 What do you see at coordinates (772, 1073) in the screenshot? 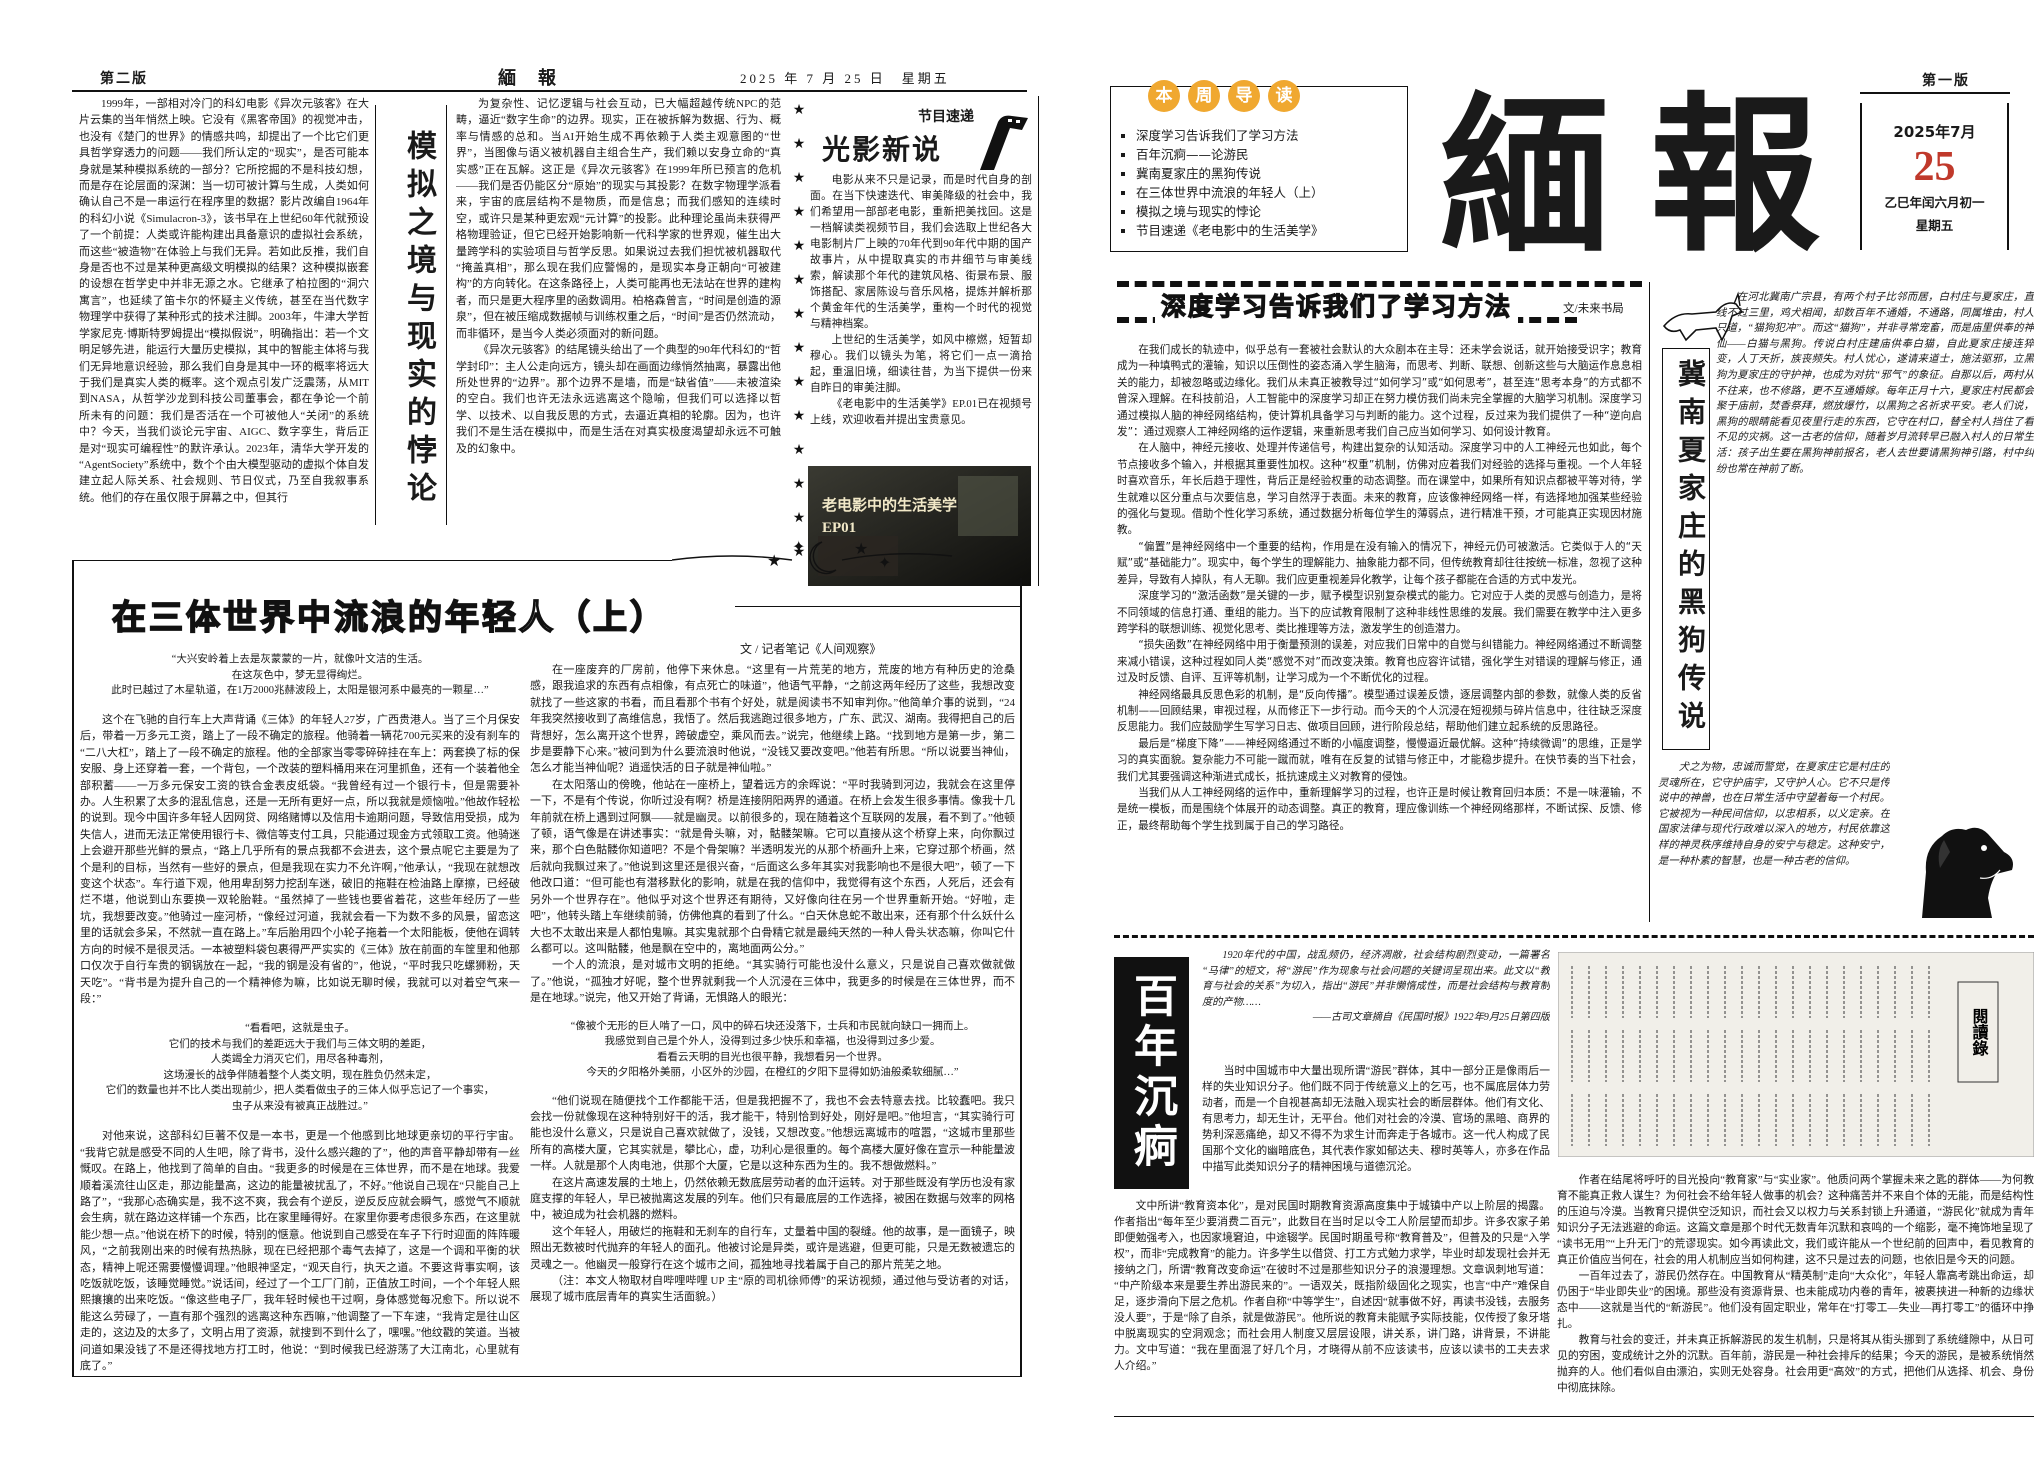
I see `quote-line: 今天的夕阳格外美丽，小区外的沙园，在橙红的夕阳下显得如奶油般柔软细腻…”` at bounding box center [772, 1073].